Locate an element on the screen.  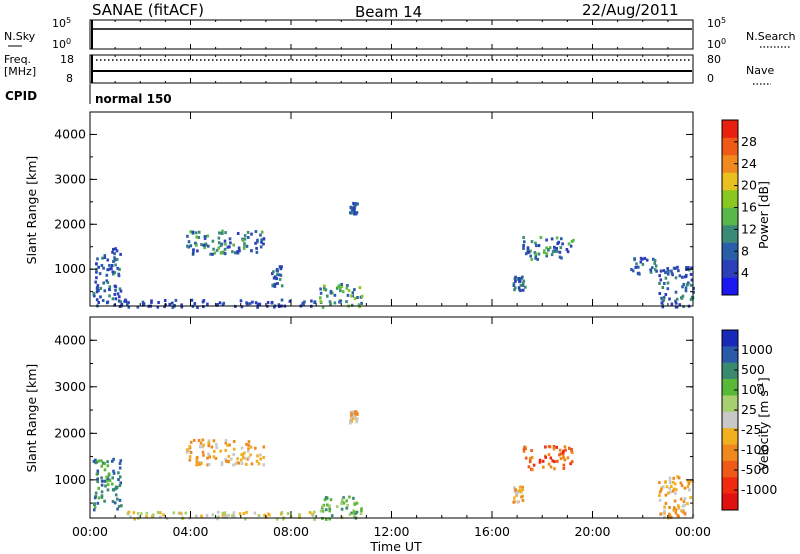
y-tick-label: 4000 is located at coordinates (70, 339).